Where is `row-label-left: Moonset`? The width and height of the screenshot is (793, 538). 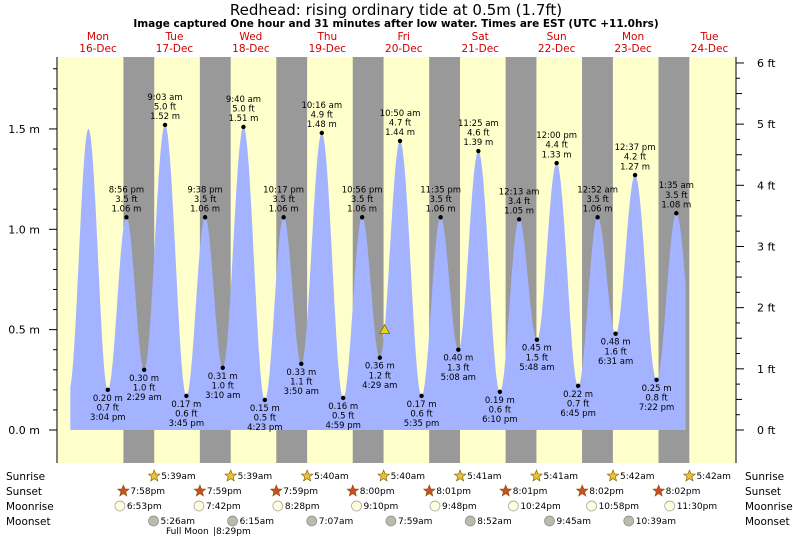 row-label-left: Moonset is located at coordinates (28, 522).